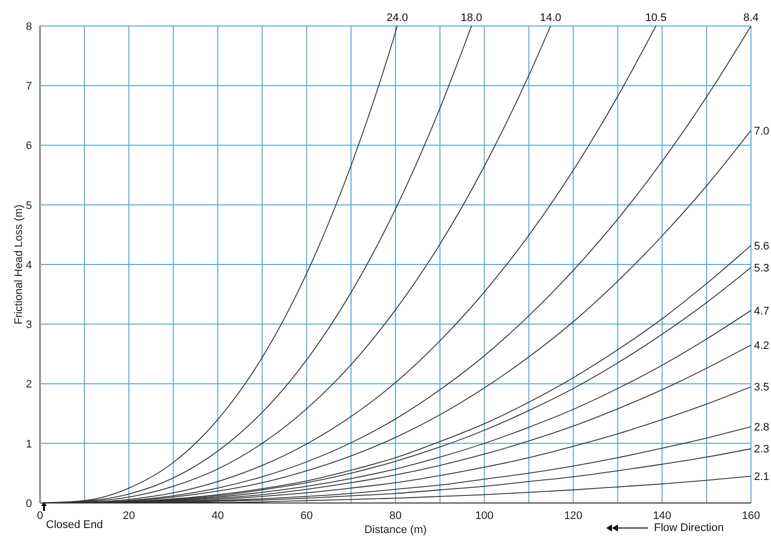  Describe the element at coordinates (128, 516) in the screenshot. I see `x-tick-label: 20` at that location.